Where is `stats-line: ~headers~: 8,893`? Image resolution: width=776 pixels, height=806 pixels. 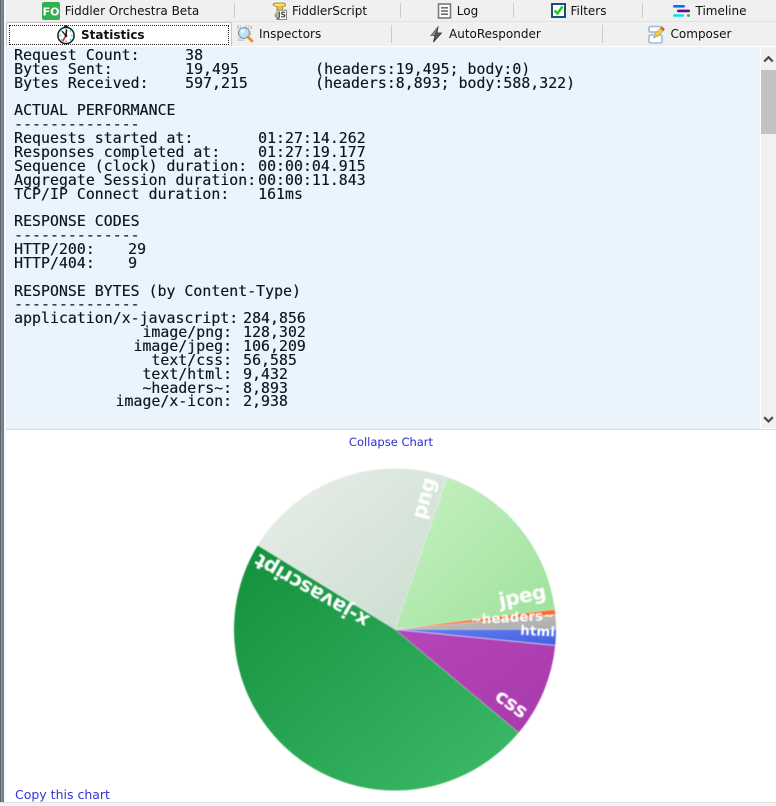 stats-line: ~headers~: 8,893 is located at coordinates (215, 387).